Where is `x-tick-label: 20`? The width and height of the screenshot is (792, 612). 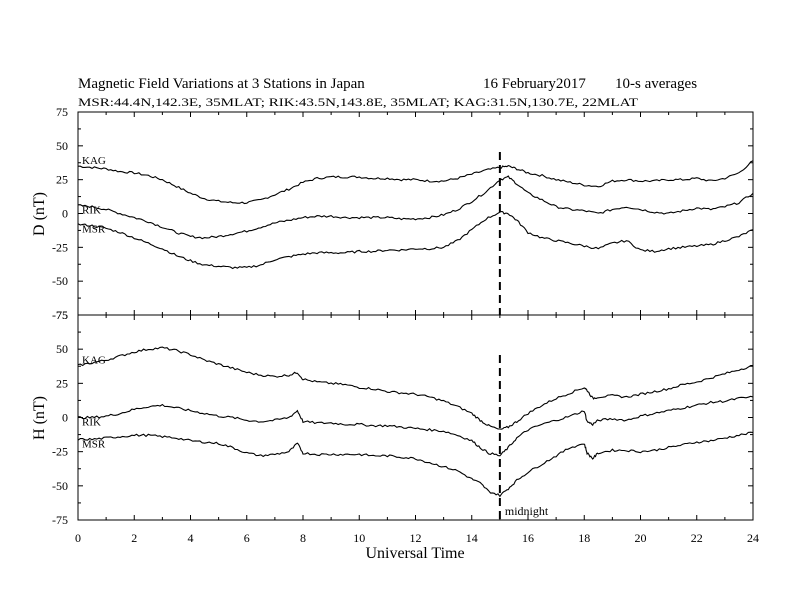
x-tick-label: 20 is located at coordinates (641, 538).